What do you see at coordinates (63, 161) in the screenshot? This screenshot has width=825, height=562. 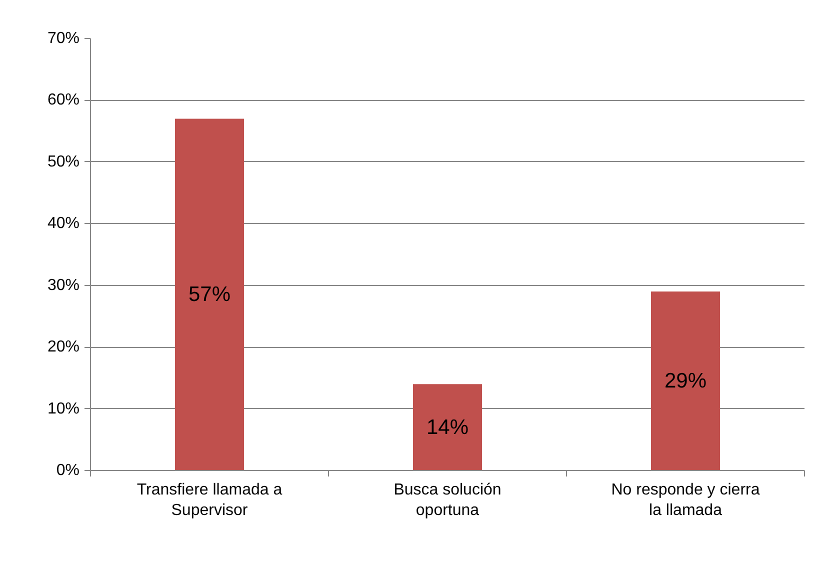 I see `y-tick-label: 50%` at bounding box center [63, 161].